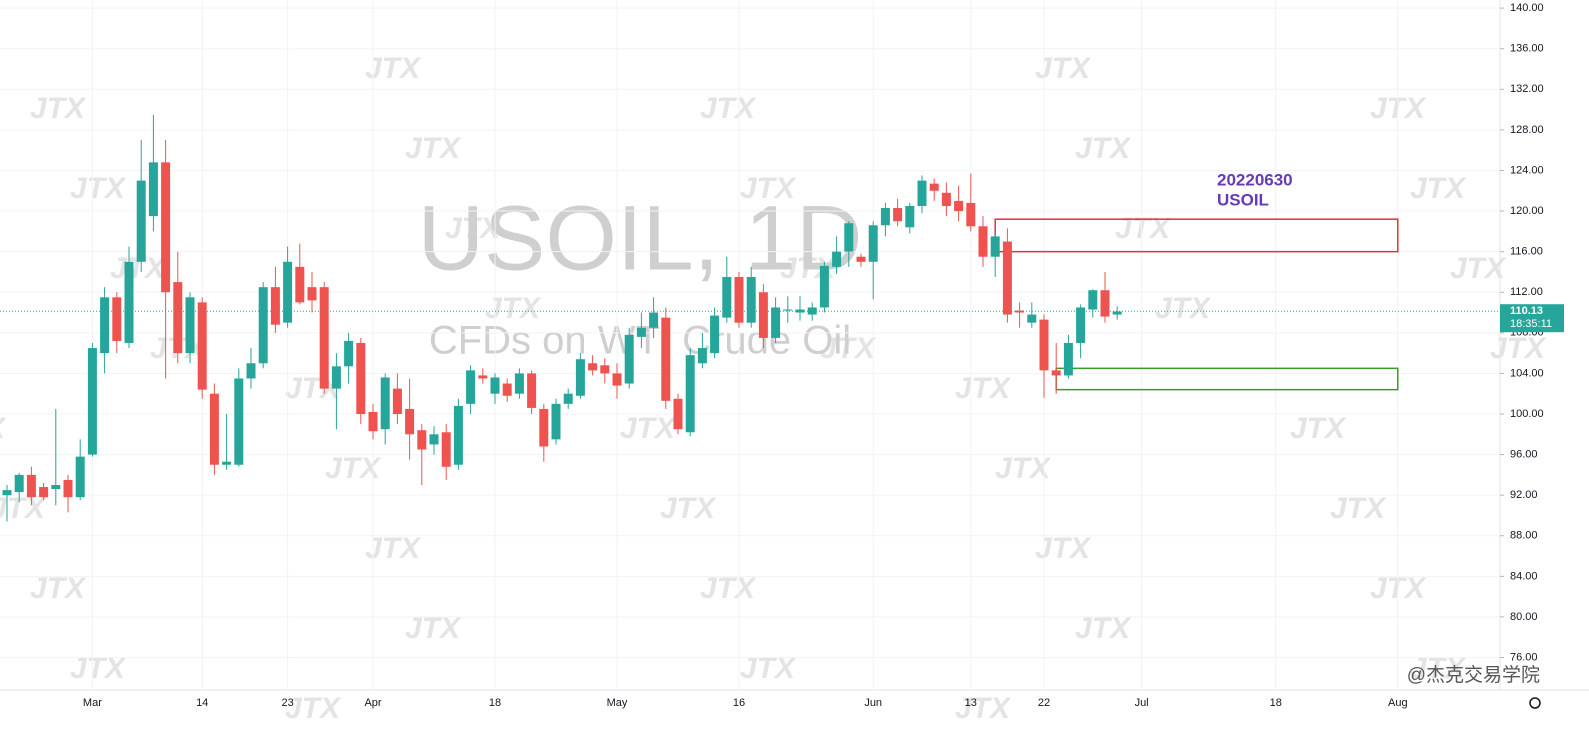 The image size is (1589, 730). What do you see at coordinates (739, 703) in the screenshot?
I see `x-tick-label: 16` at bounding box center [739, 703].